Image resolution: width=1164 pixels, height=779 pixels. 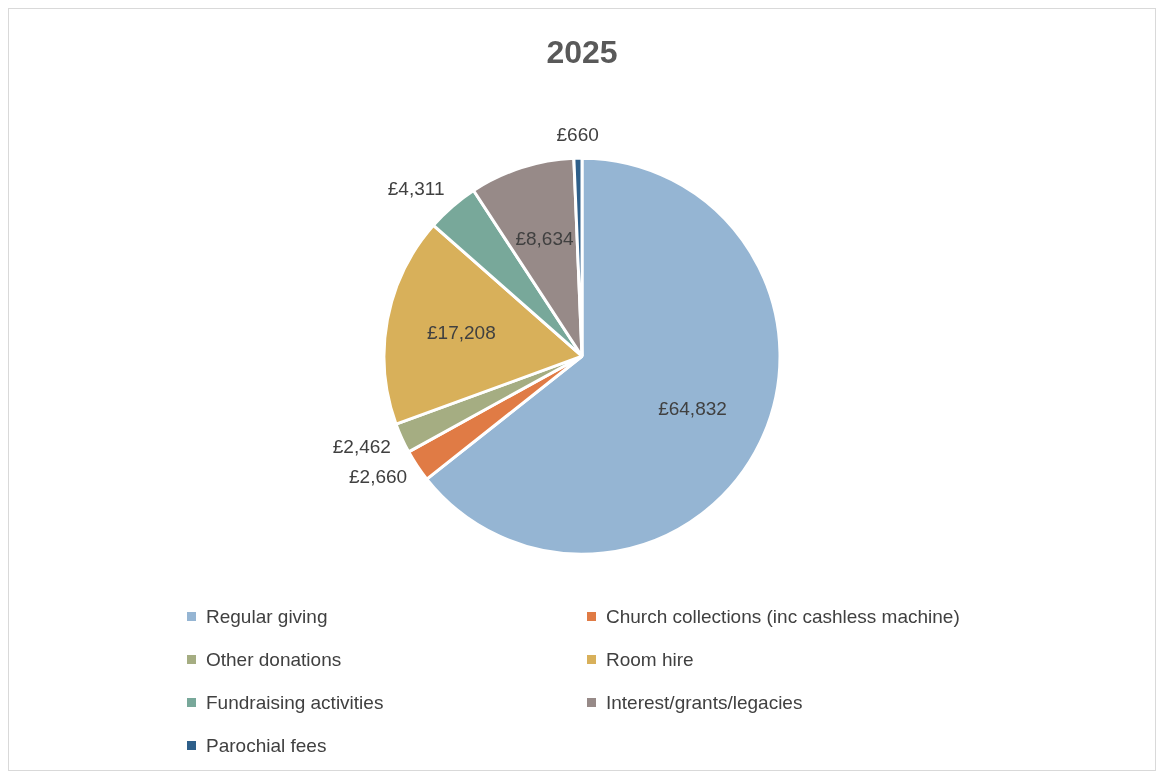 I want to click on data-label: £660, so click(x=577, y=135).